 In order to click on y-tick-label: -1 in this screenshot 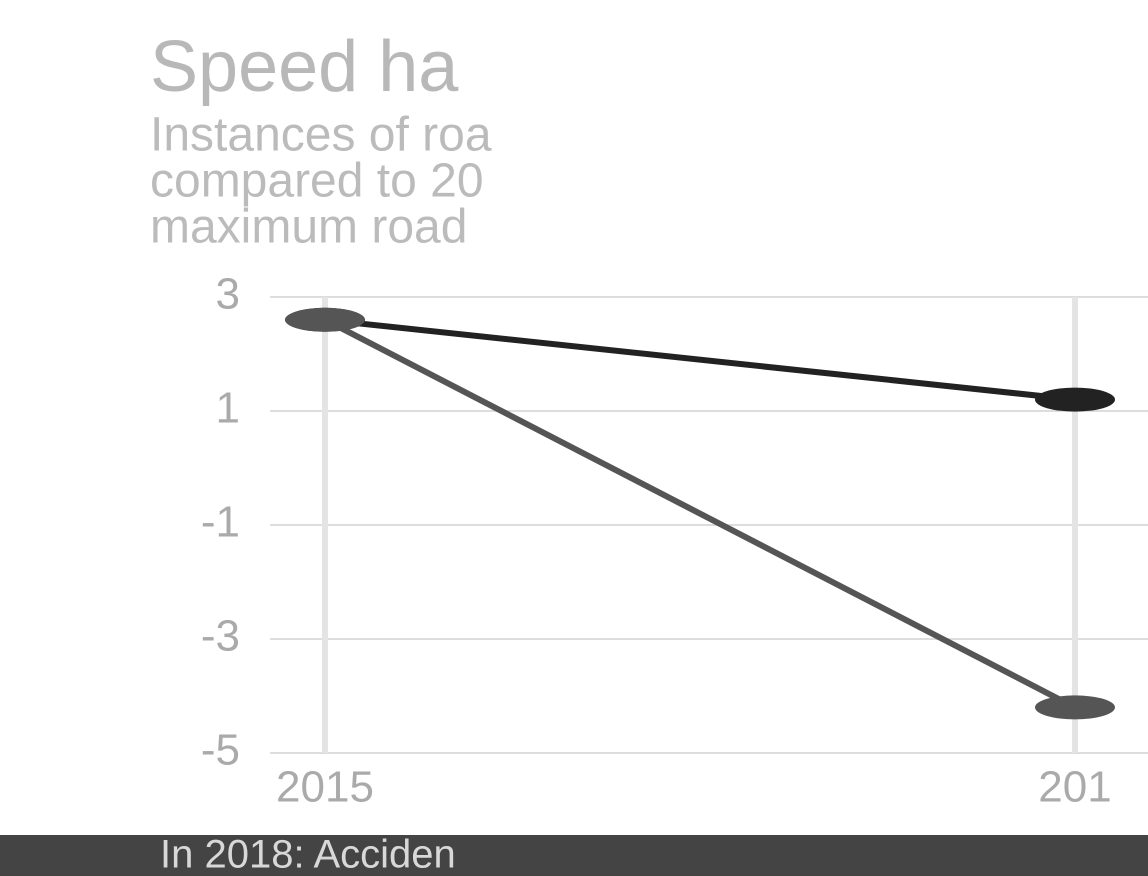, I will do `click(220, 522)`.